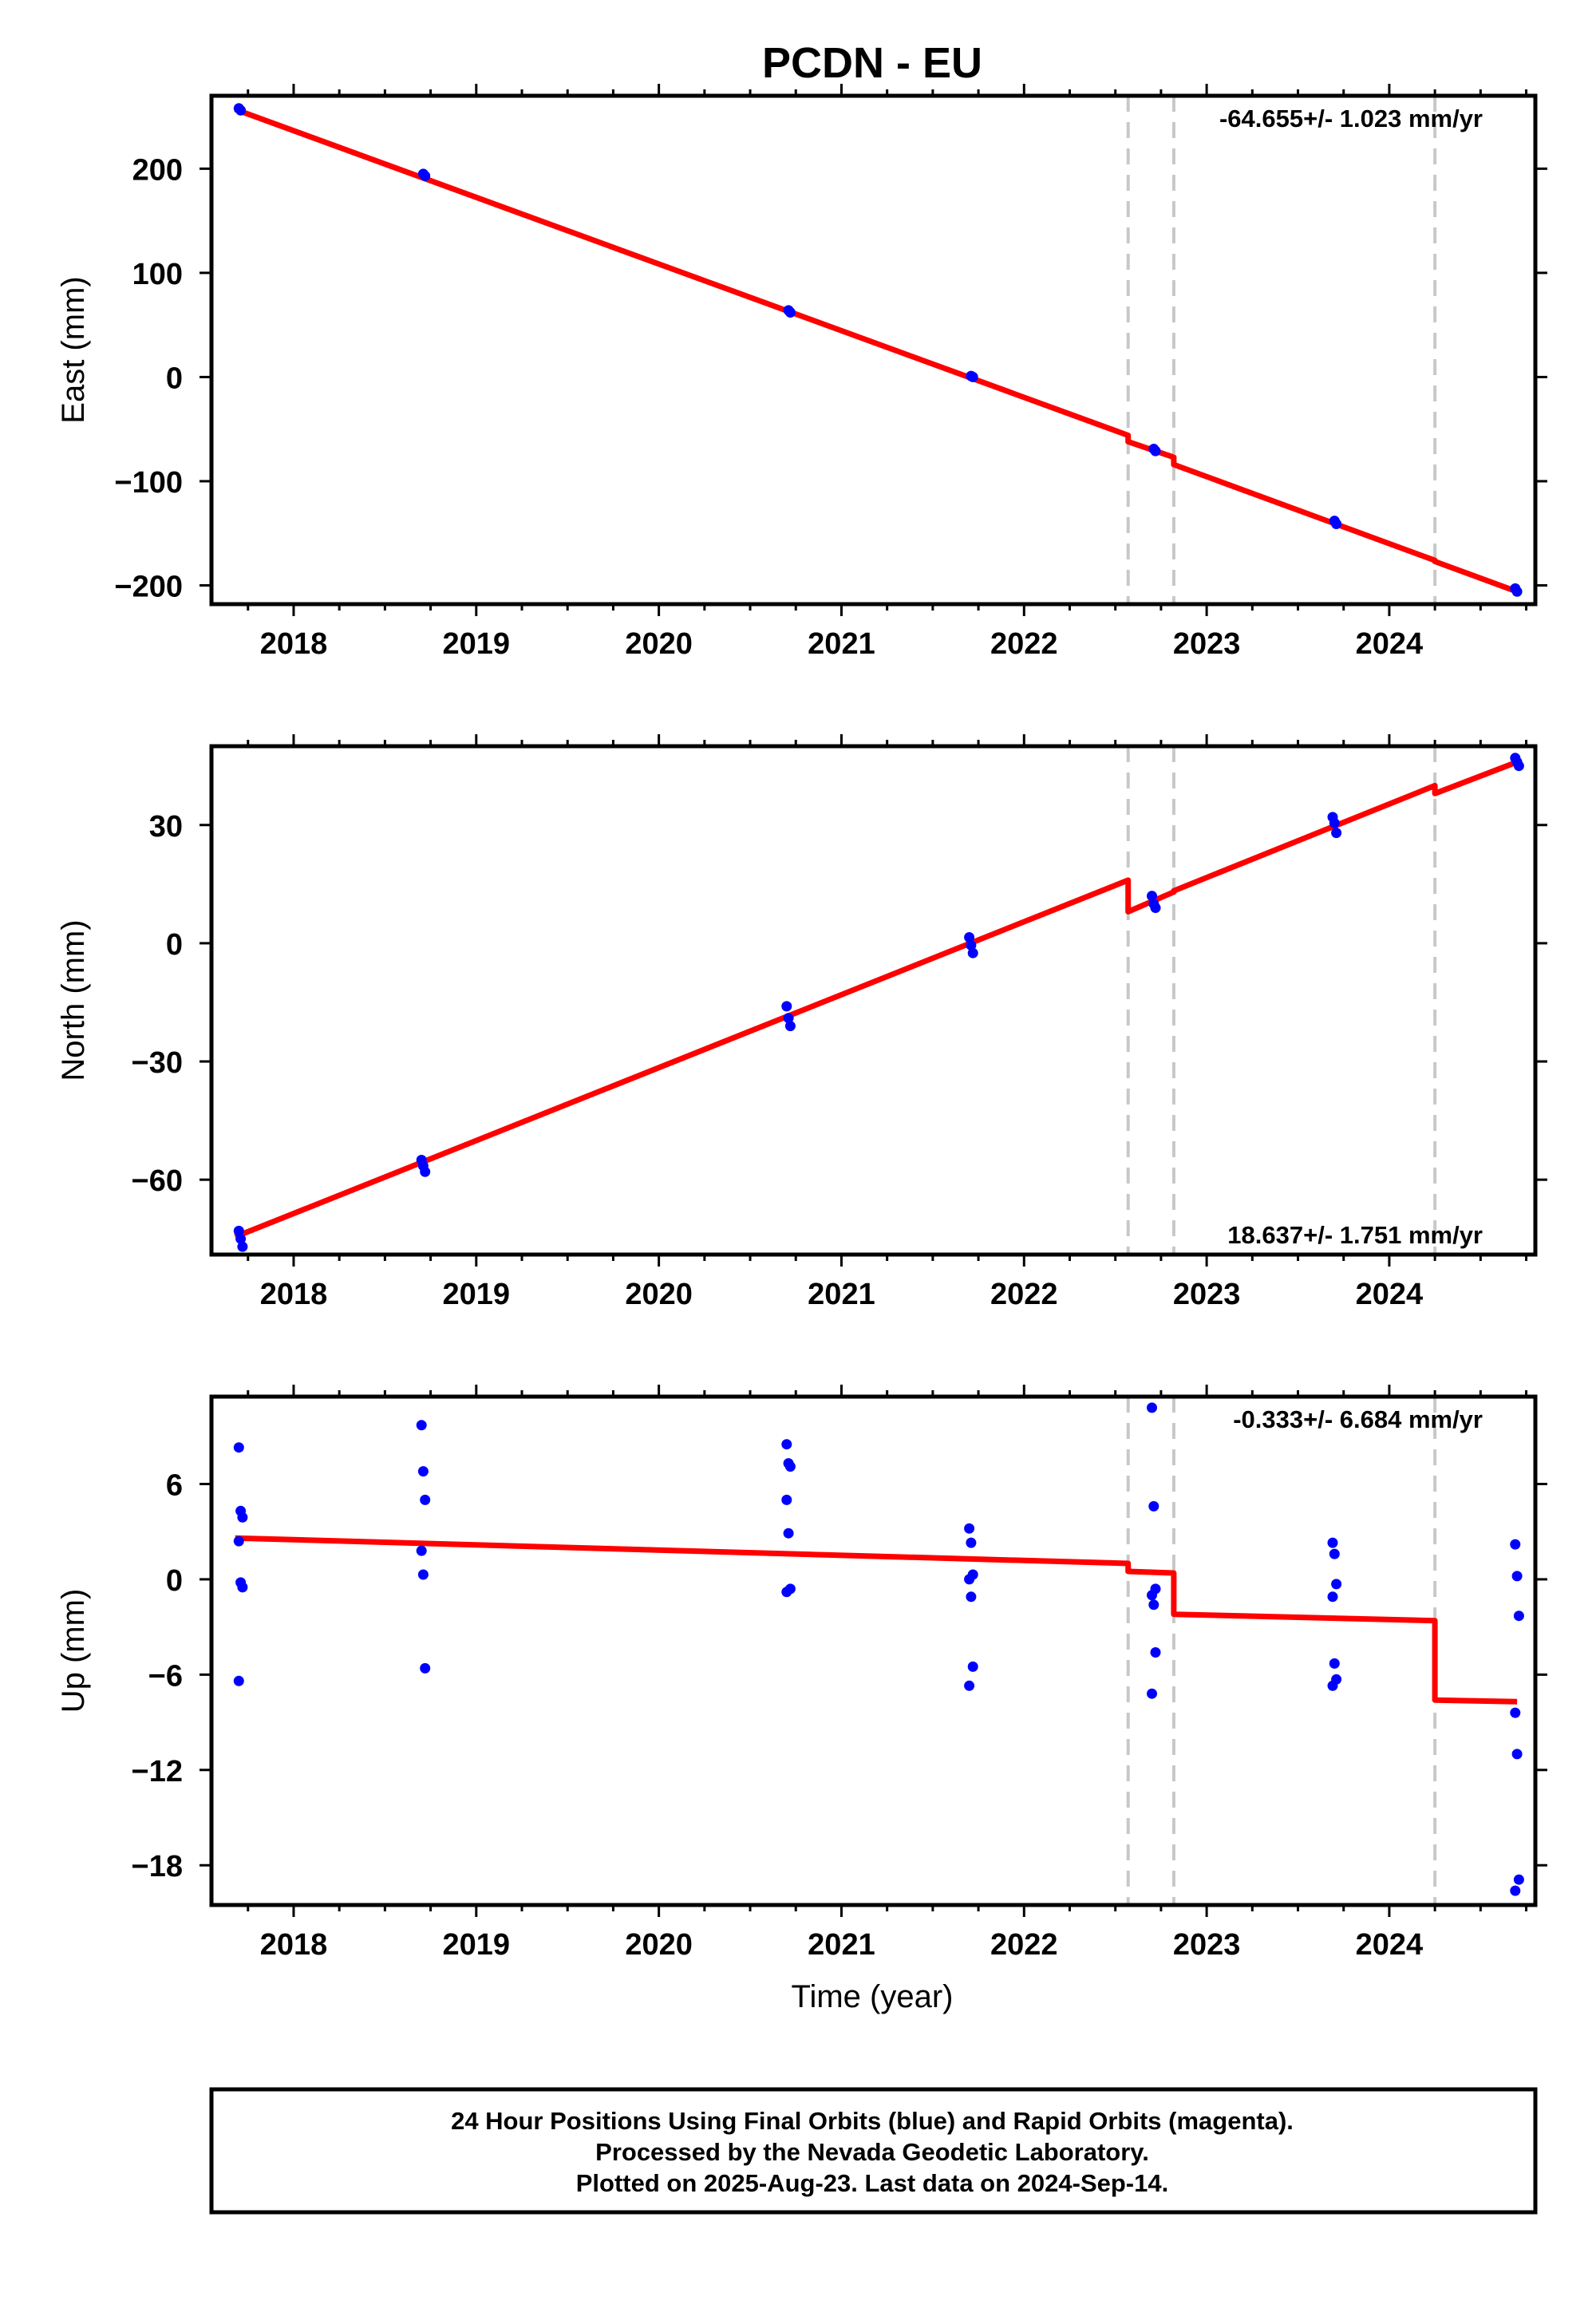  What do you see at coordinates (148, 483) in the screenshot?
I see `y-tick-label: −100` at bounding box center [148, 483].